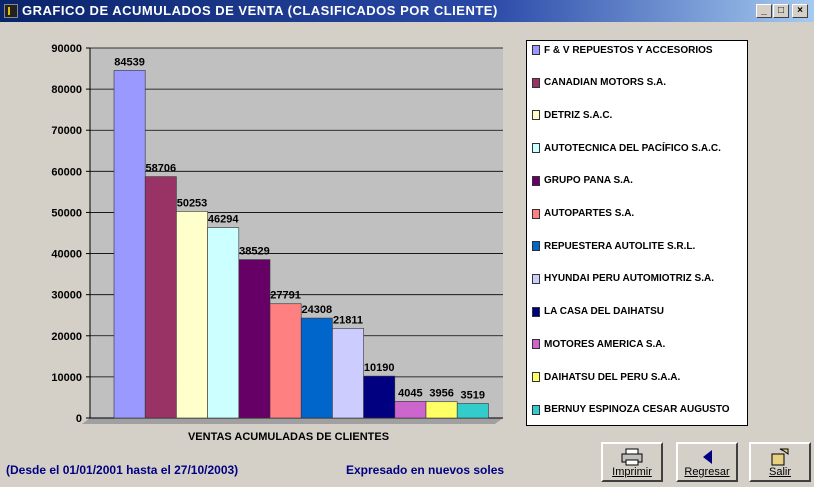  Describe the element at coordinates (764, 11) in the screenshot. I see `minimize-button: _` at that location.